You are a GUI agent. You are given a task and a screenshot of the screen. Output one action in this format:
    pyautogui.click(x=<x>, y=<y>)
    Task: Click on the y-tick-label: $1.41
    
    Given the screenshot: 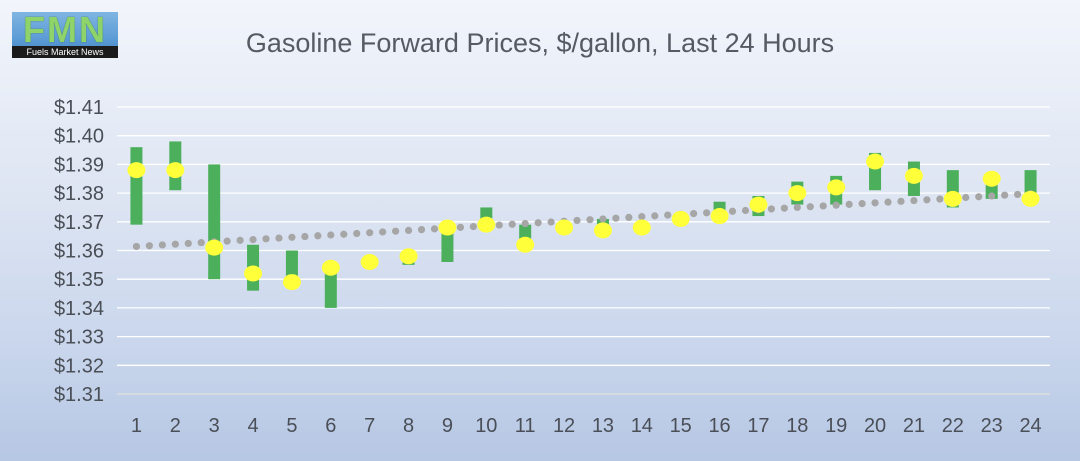 What is the action you would take?
    pyautogui.click(x=79, y=108)
    